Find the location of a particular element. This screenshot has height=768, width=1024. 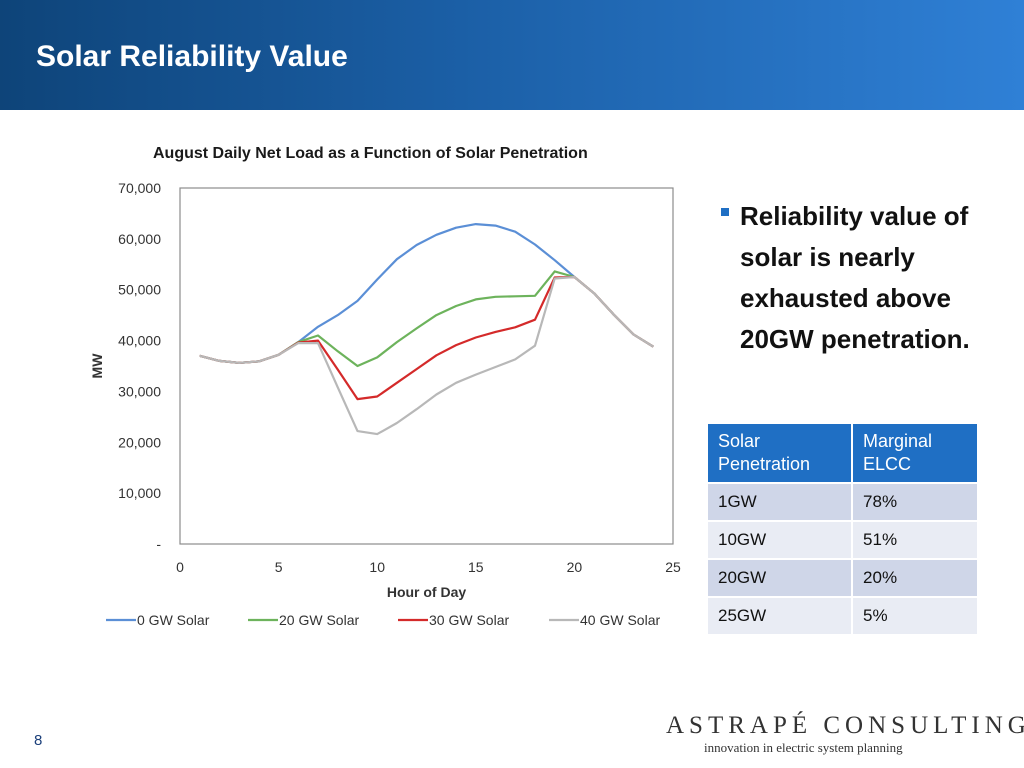

elcc-cell: 51% is located at coordinates (915, 539).